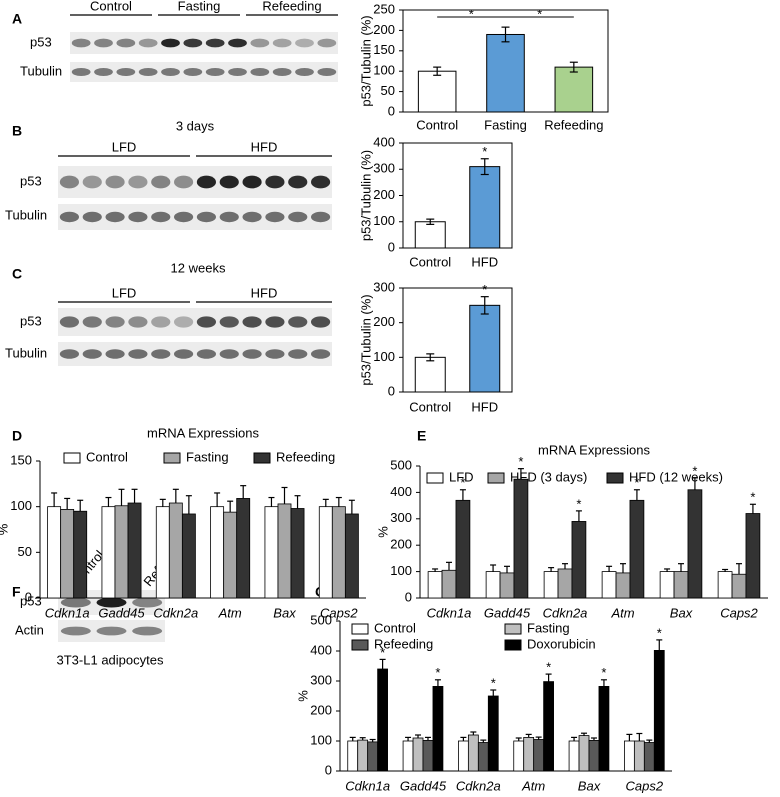 The image size is (780, 797). What do you see at coordinates (457, 195) in the screenshot?
I see `plot-frame` at bounding box center [457, 195].